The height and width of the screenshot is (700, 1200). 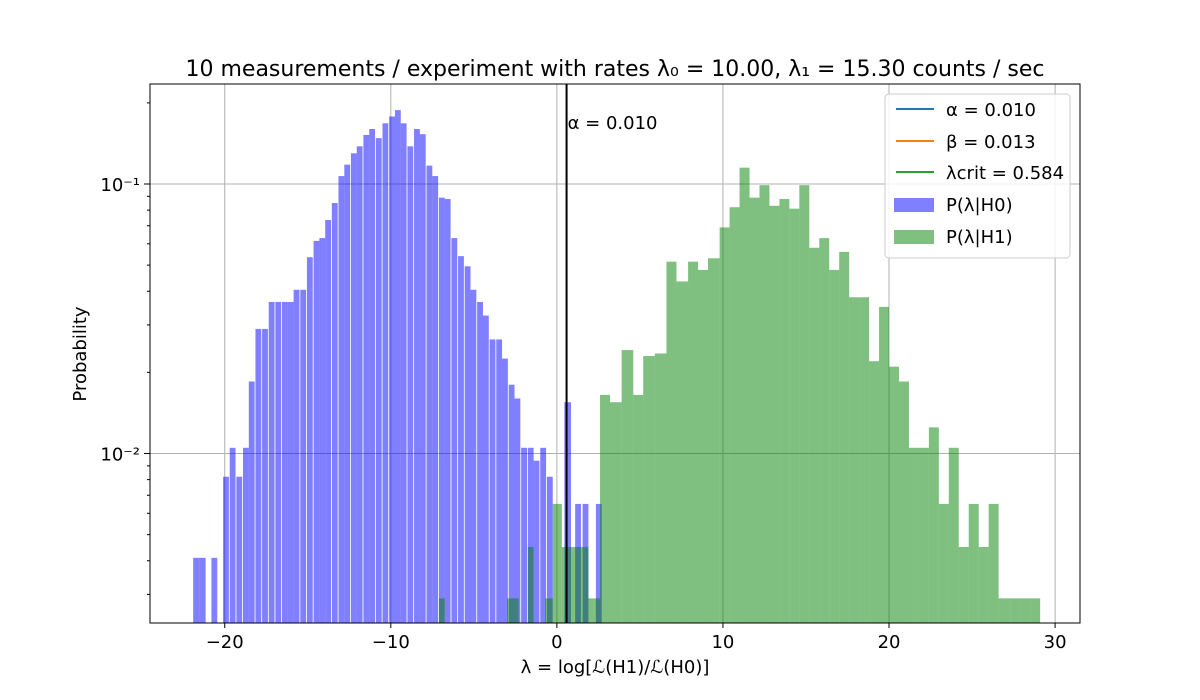 I want to click on x-tick-label: 30, so click(x=1055, y=642).